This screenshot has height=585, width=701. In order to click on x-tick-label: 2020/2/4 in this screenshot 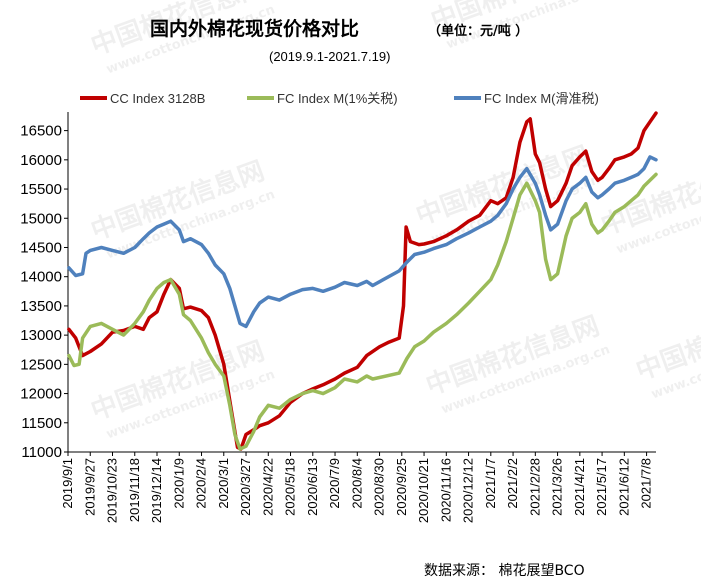, I will do `click(201, 483)`.